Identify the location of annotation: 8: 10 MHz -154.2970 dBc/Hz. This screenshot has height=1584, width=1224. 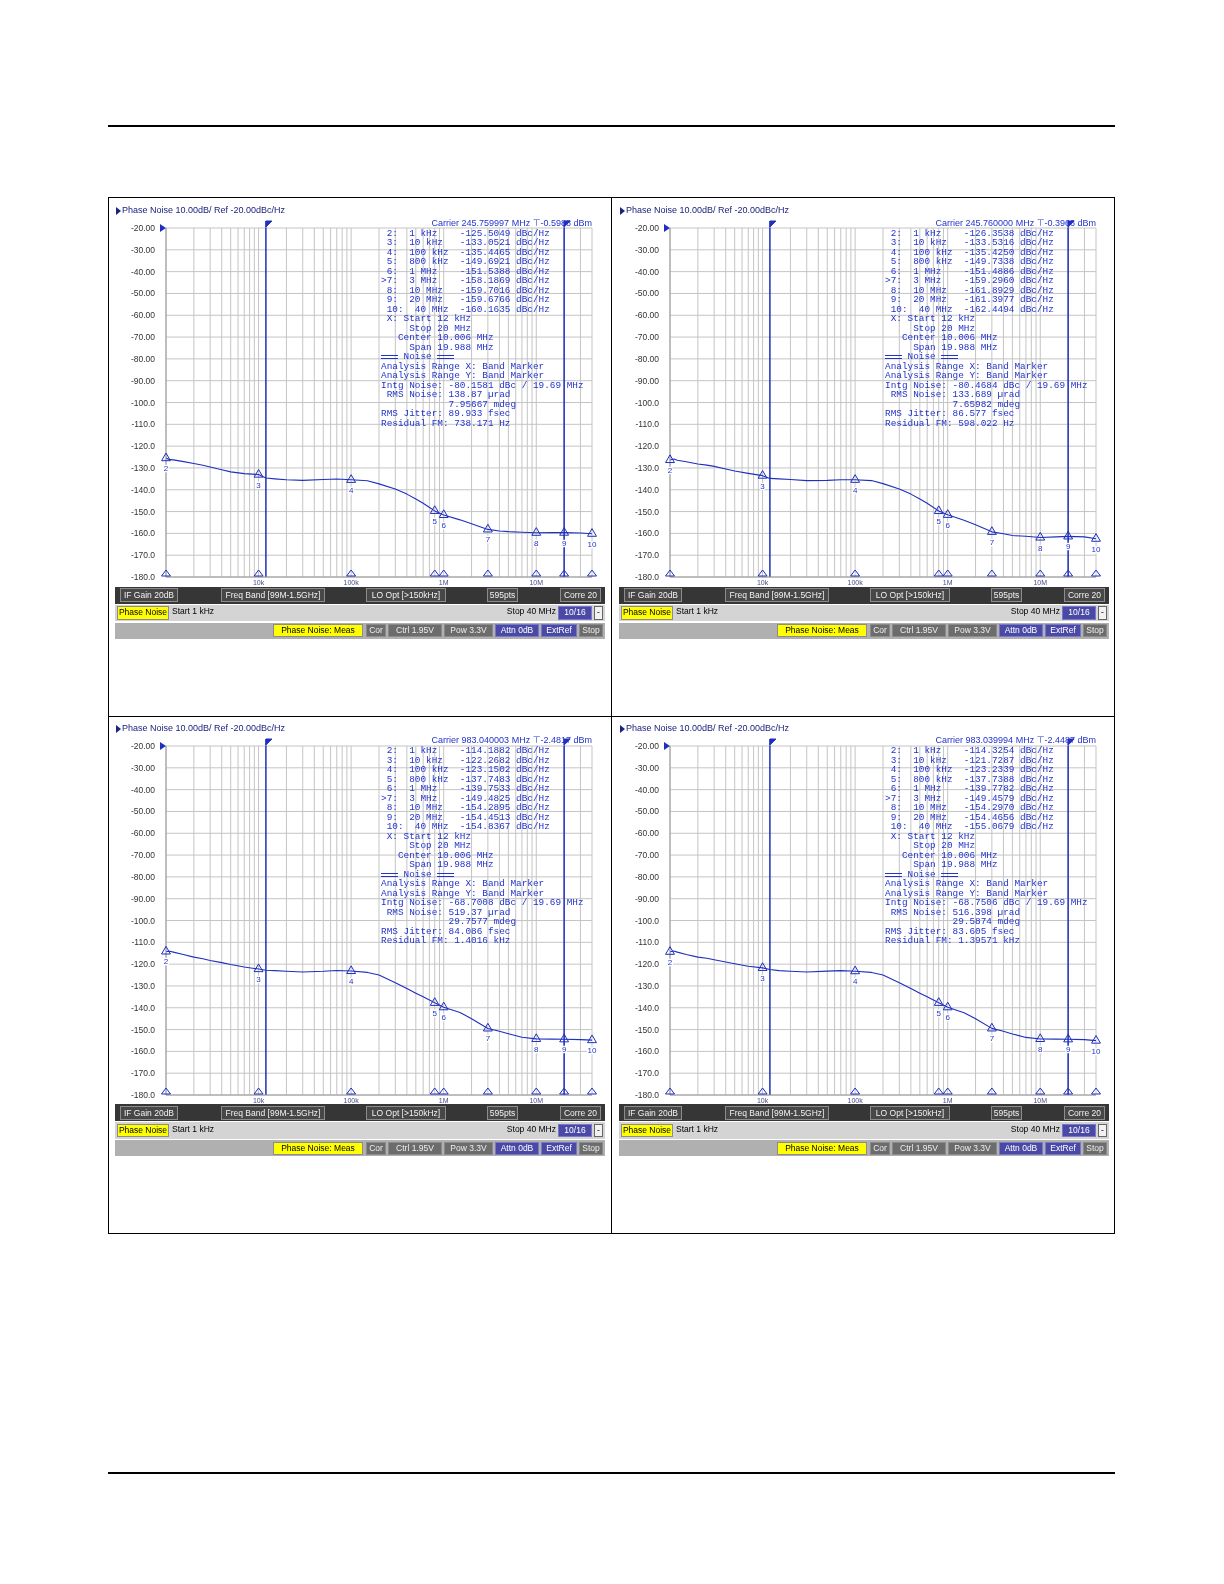
(972, 808).